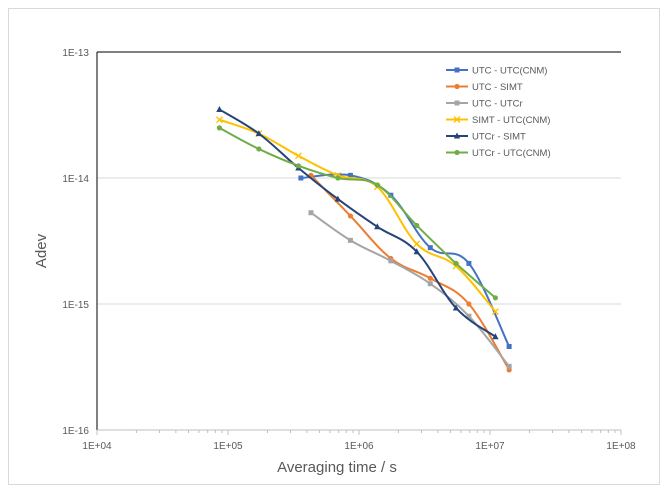 This screenshot has width=670, height=493. Describe the element at coordinates (457, 103) in the screenshot. I see `legend-marker-utc-utcr` at that location.